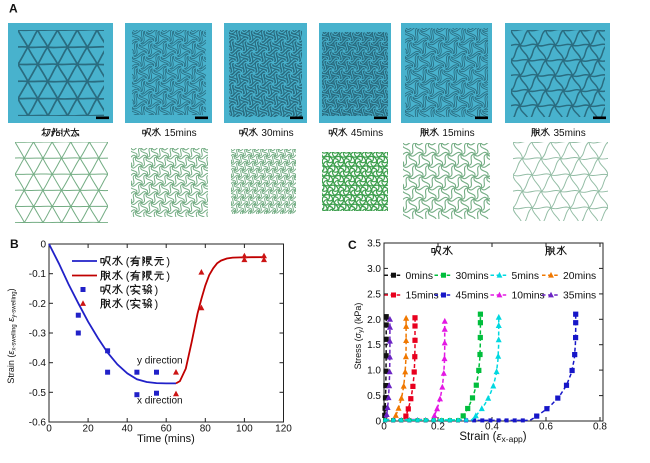 This screenshot has height=463, width=650. What do you see at coordinates (38, 334) in the screenshot?
I see `svg-text: -0.3` at bounding box center [38, 334].